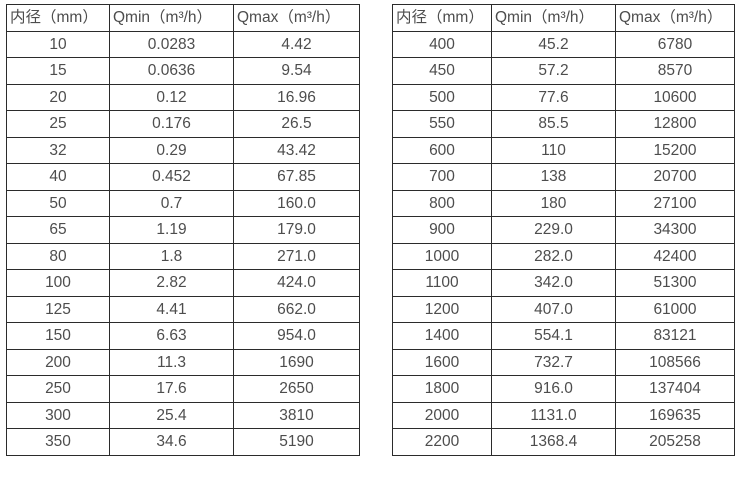 Image resolution: width=750 pixels, height=483 pixels. I want to click on table-cell: 700, so click(442, 177).